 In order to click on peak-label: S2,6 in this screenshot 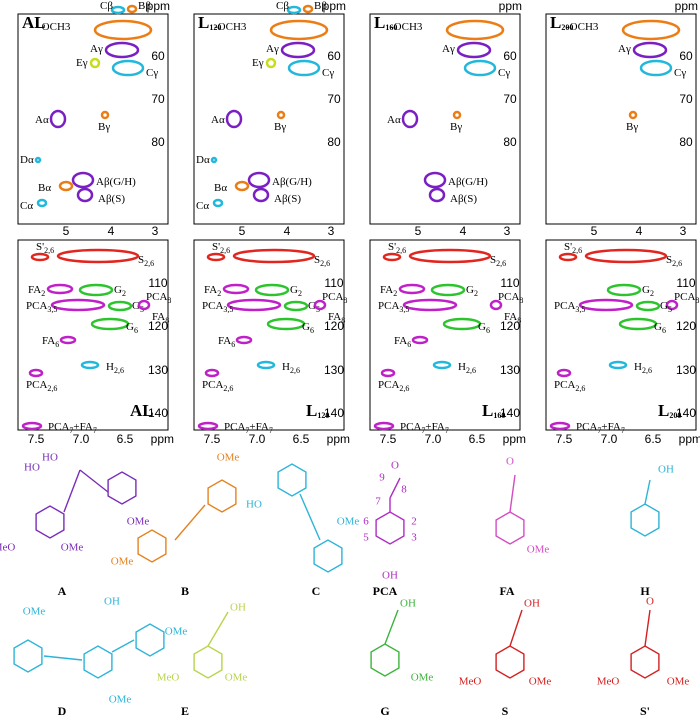, I will do `click(498, 261)`.